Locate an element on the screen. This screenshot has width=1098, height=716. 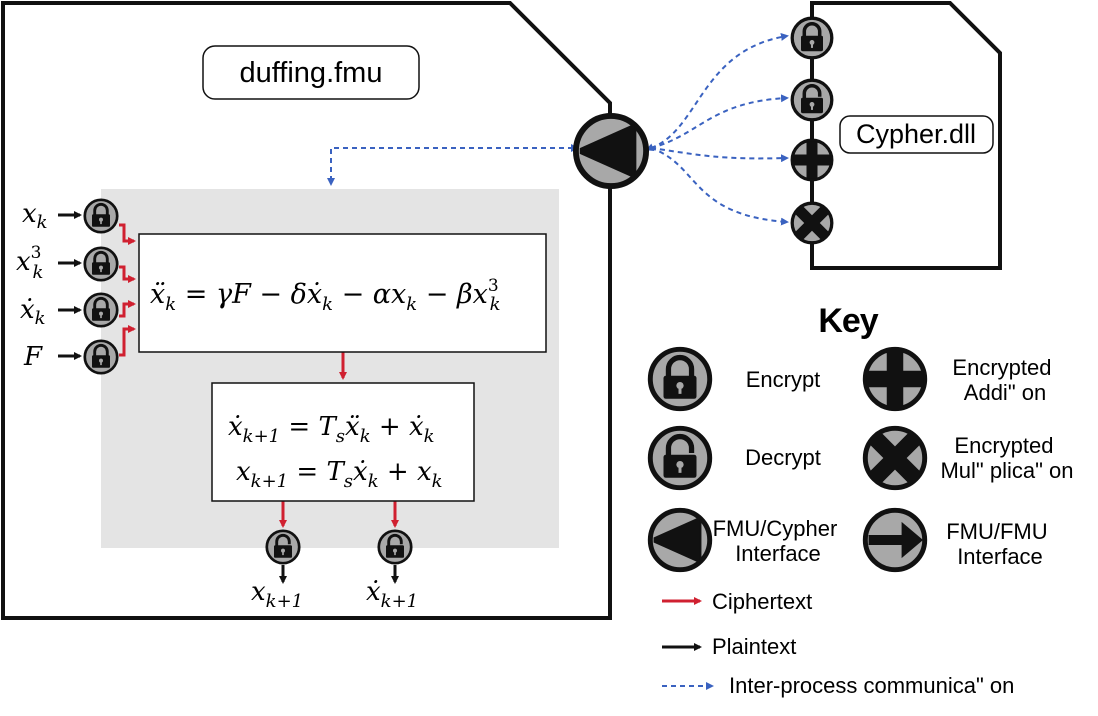
ciphertext-links is located at coordinates (259, 375).